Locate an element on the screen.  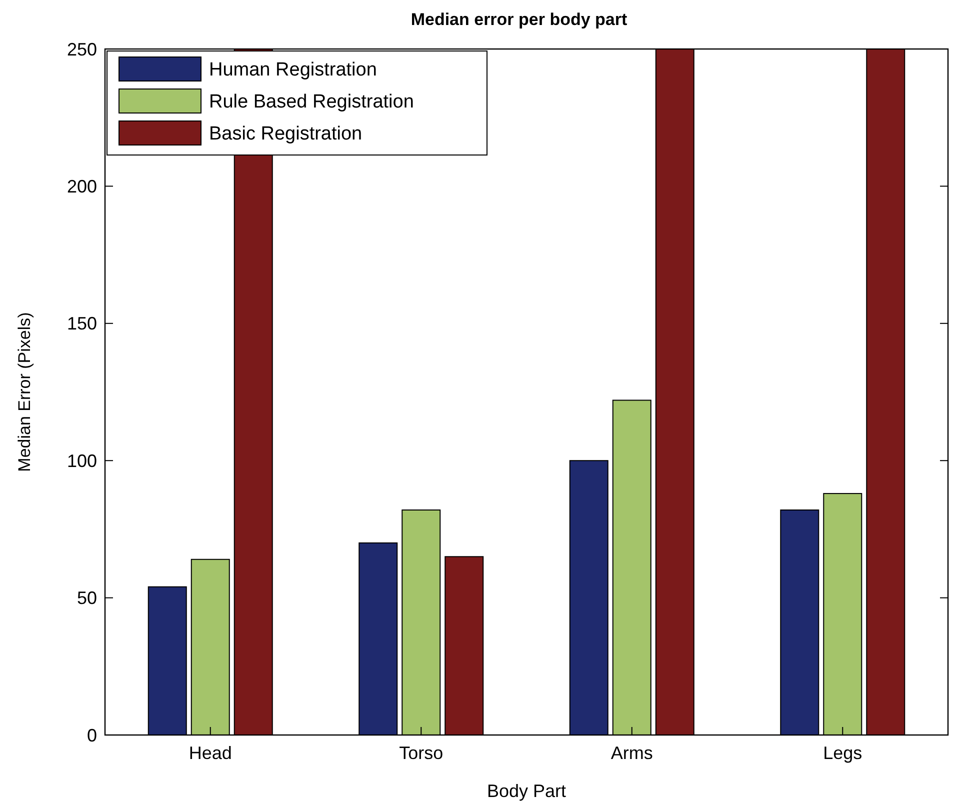
chart-title: Median error per body part is located at coordinates (519, 19).